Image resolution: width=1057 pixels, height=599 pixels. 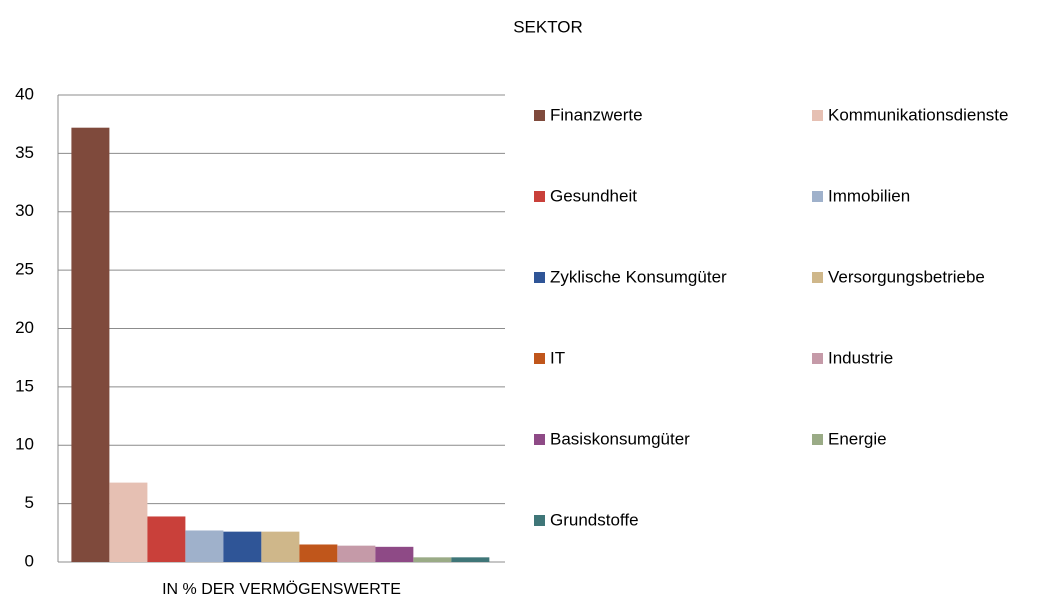 What do you see at coordinates (620, 438) in the screenshot?
I see `legend-label: Basiskonsumgüter` at bounding box center [620, 438].